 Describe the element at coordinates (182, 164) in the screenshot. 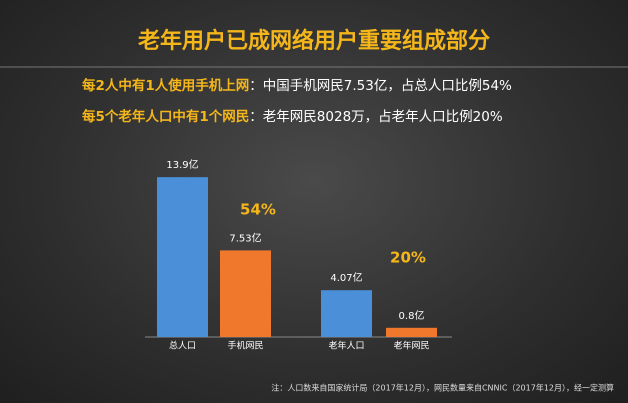

I see `value-label: 13.9亿` at that location.